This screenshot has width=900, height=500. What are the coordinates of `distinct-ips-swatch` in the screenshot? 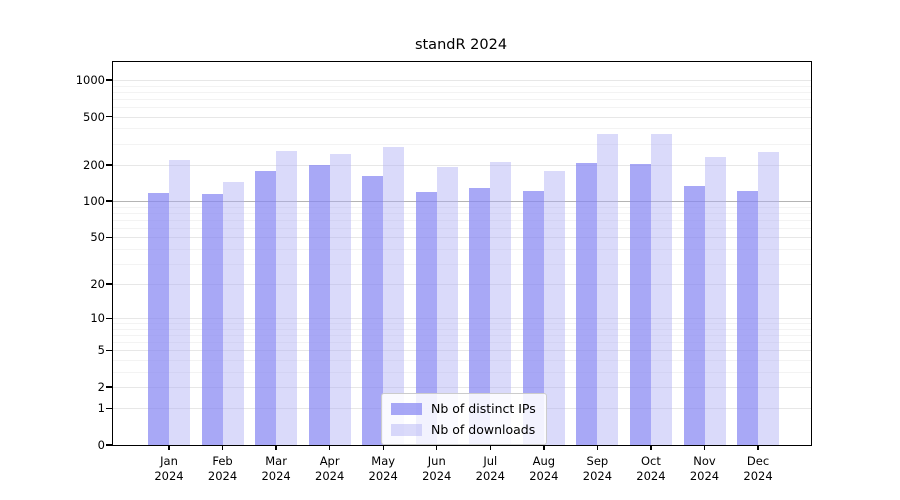 It's located at (406, 408).